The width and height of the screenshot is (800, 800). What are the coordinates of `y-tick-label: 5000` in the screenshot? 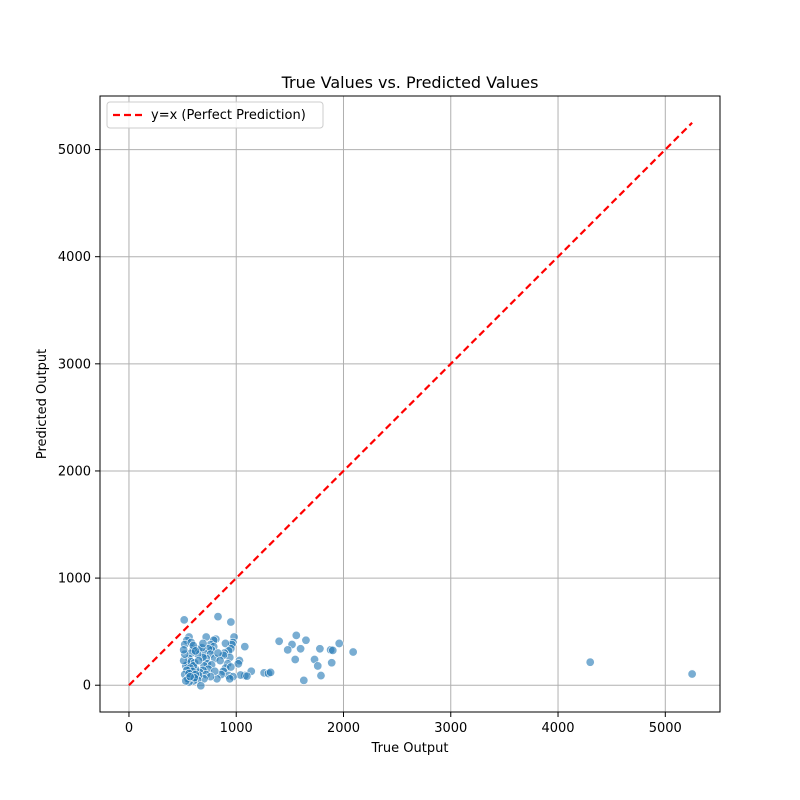 It's located at (74, 150).